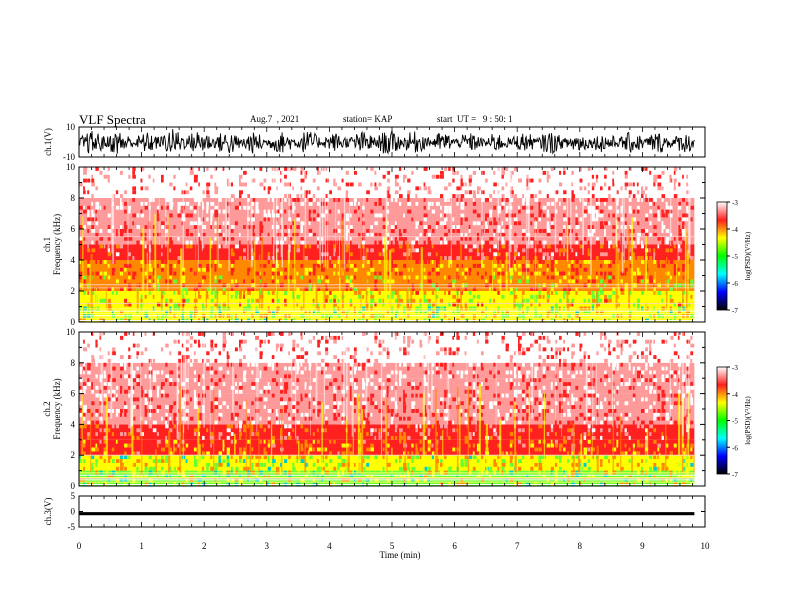 The width and height of the screenshot is (792, 612). I want to click on x-tick-label: 3, so click(267, 546).